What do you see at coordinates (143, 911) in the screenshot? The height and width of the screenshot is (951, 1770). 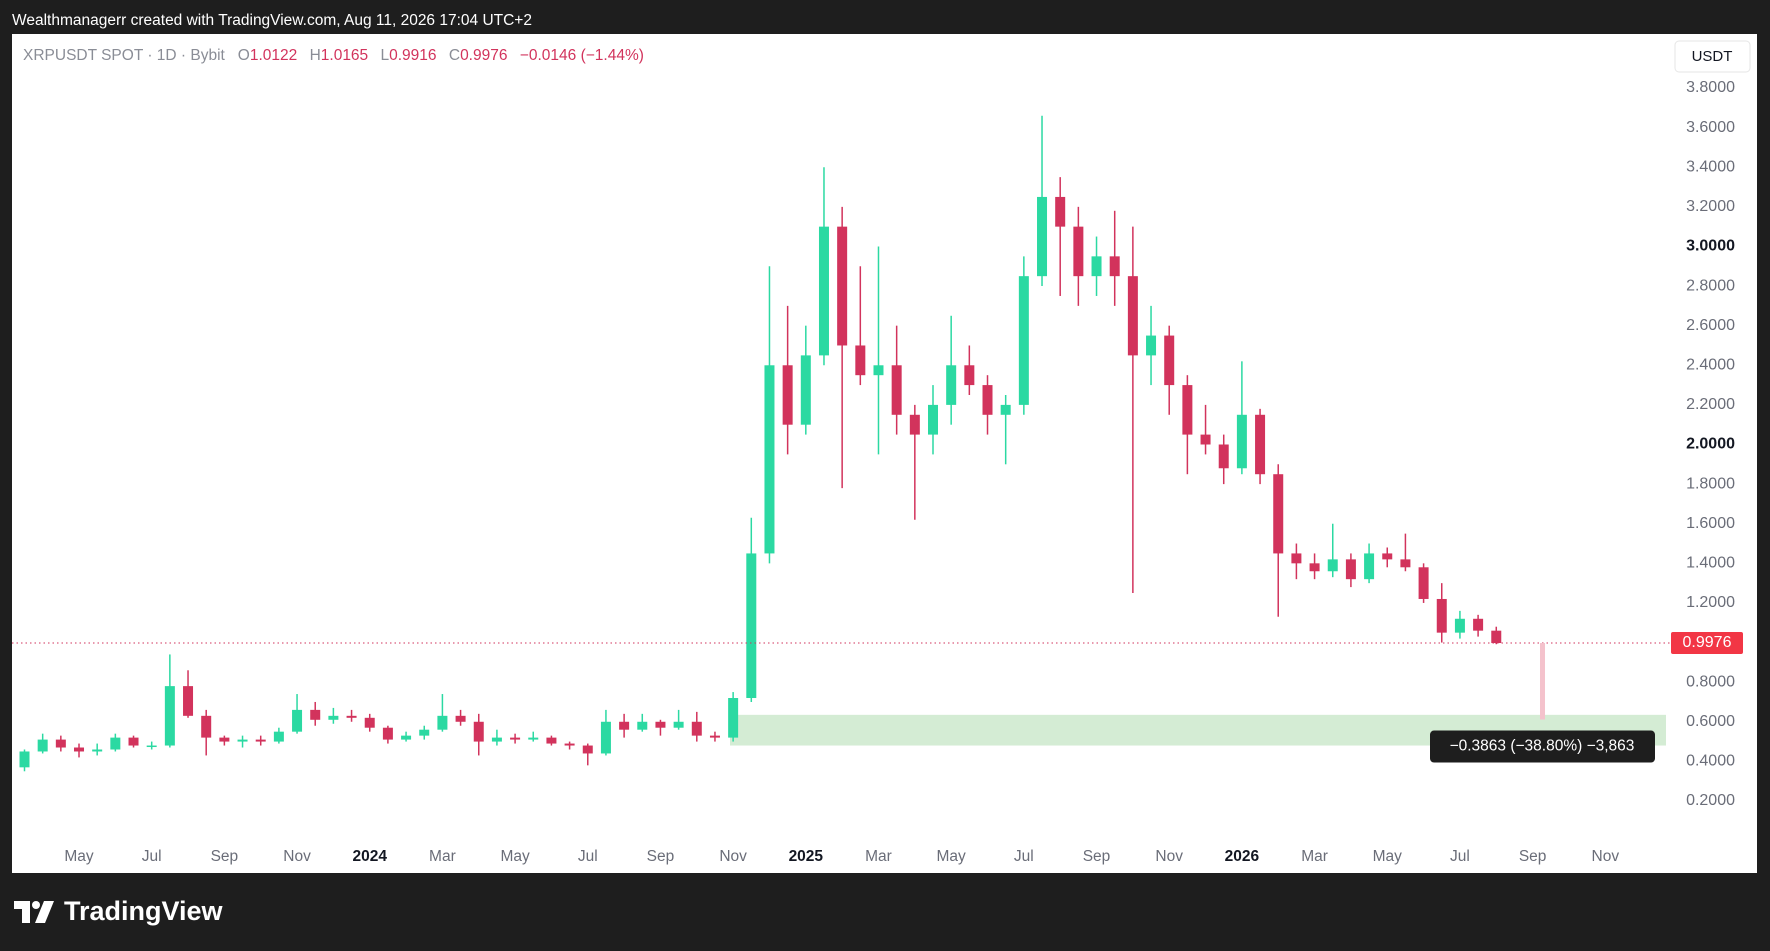 I see `brand-name: TradingView` at bounding box center [143, 911].